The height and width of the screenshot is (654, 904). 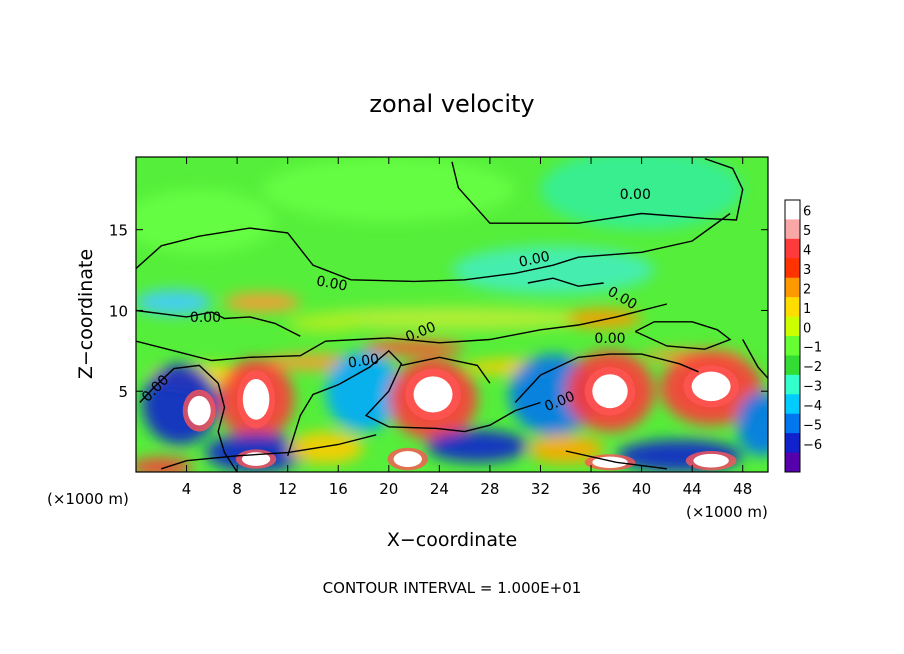 What do you see at coordinates (452, 588) in the screenshot?
I see `footer-contour-interval: CONTOUR INTERVAL = 1.000E+01` at bounding box center [452, 588].